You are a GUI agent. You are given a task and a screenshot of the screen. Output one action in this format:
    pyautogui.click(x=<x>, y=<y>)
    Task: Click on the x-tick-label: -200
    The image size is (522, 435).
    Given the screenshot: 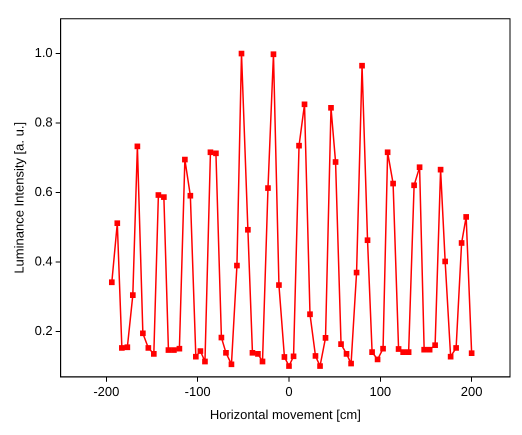 What is the action you would take?
    pyautogui.click(x=106, y=392)
    